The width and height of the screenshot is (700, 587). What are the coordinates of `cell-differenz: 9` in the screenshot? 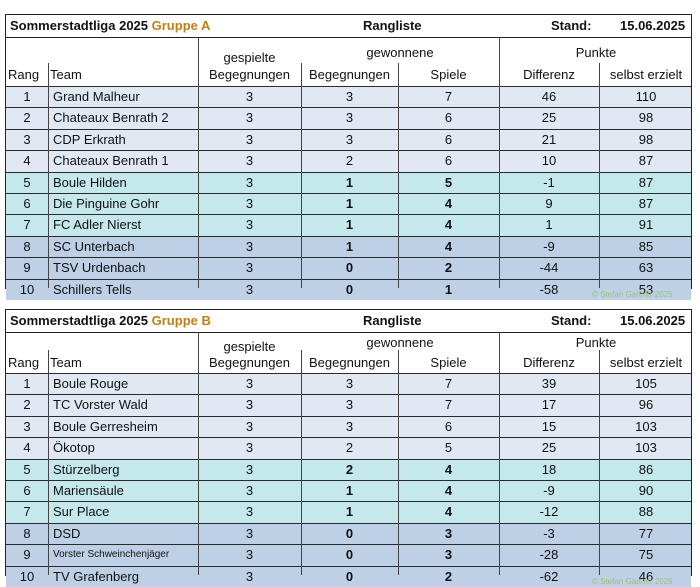 It's located at (549, 203).